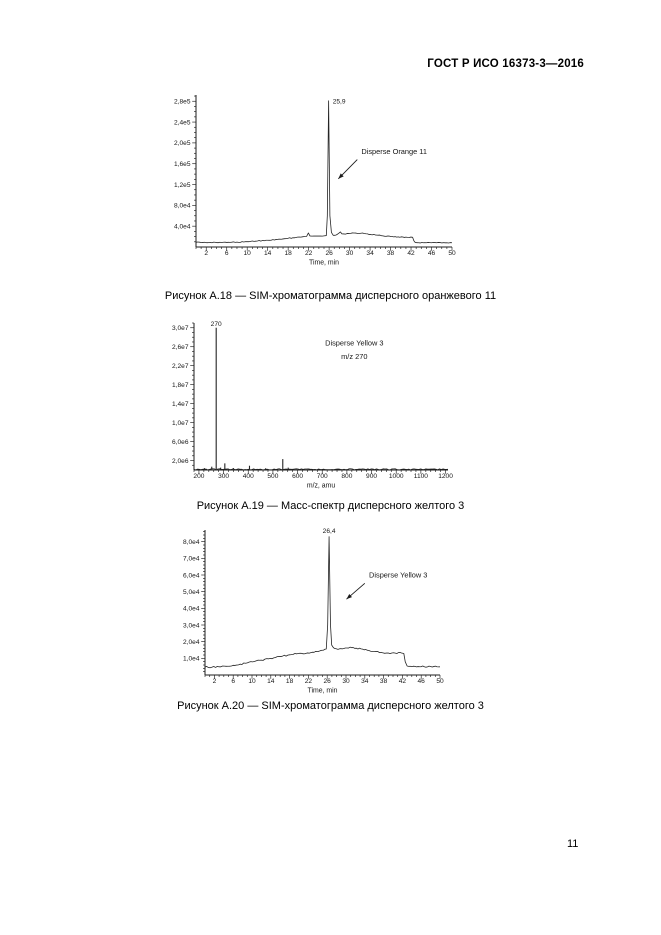  What do you see at coordinates (180, 461) in the screenshot?
I see `y-tick-label: 2,0e6` at bounding box center [180, 461].